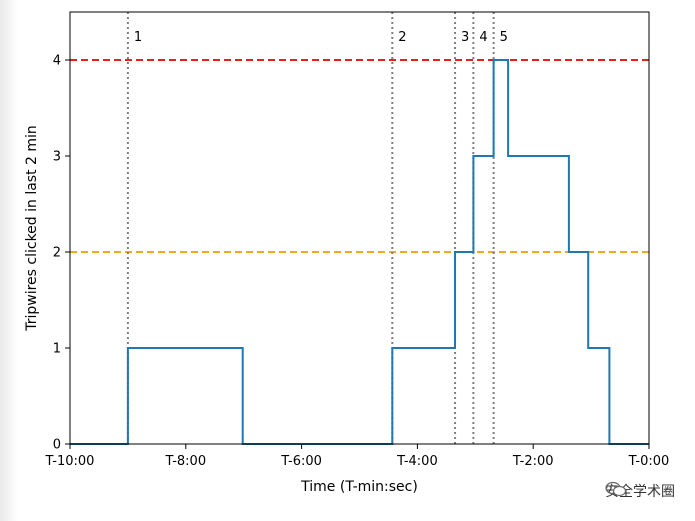  I want to click on y-axis-label: Tripwires clicked in last 2 min, so click(32, 228).